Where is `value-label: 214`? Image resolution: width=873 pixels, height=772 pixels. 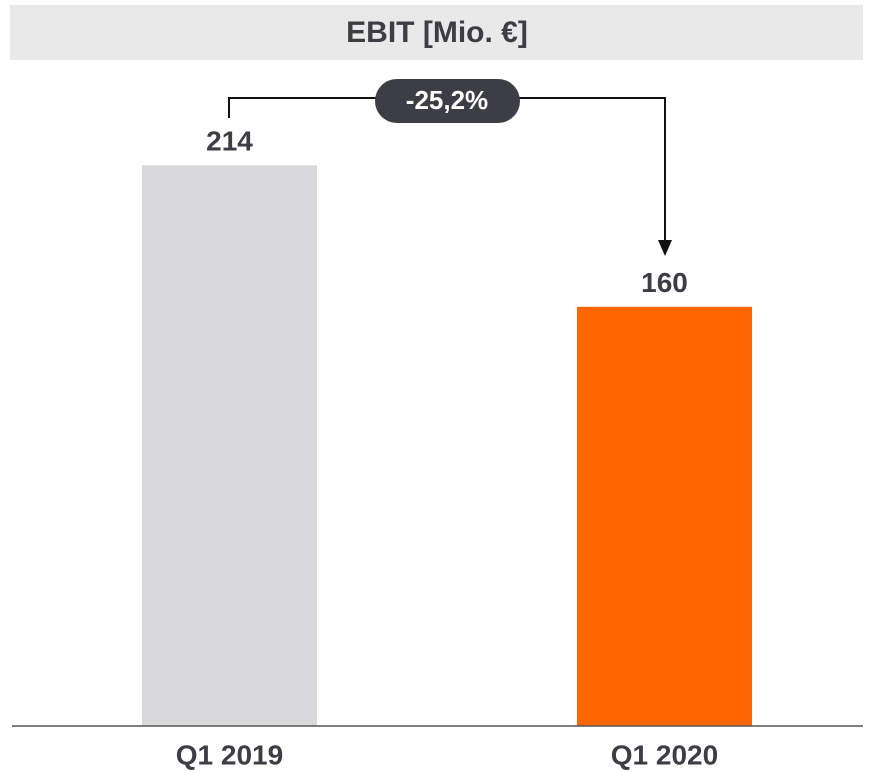
value-label: 214 is located at coordinates (229, 141).